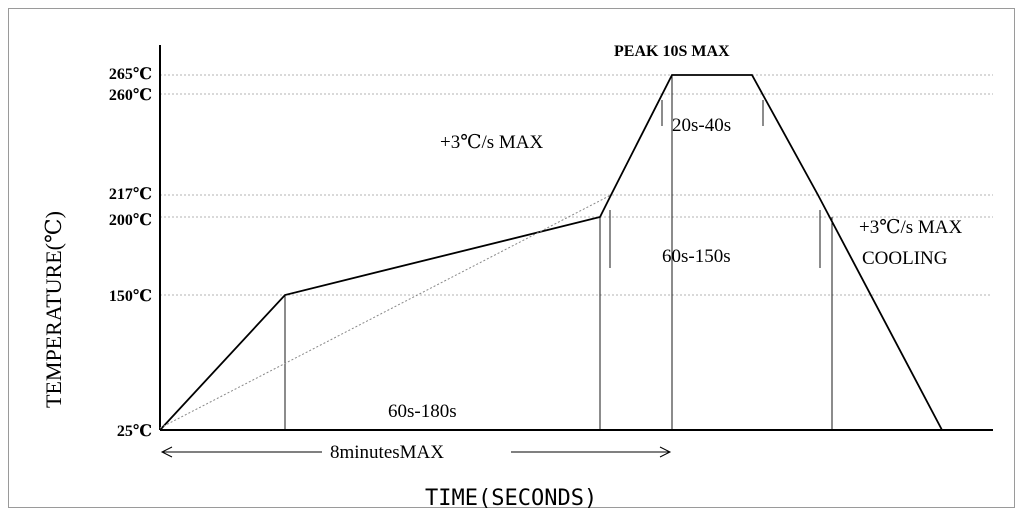  What do you see at coordinates (905, 258) in the screenshot?
I see `cooling-label: COOLING` at bounding box center [905, 258].